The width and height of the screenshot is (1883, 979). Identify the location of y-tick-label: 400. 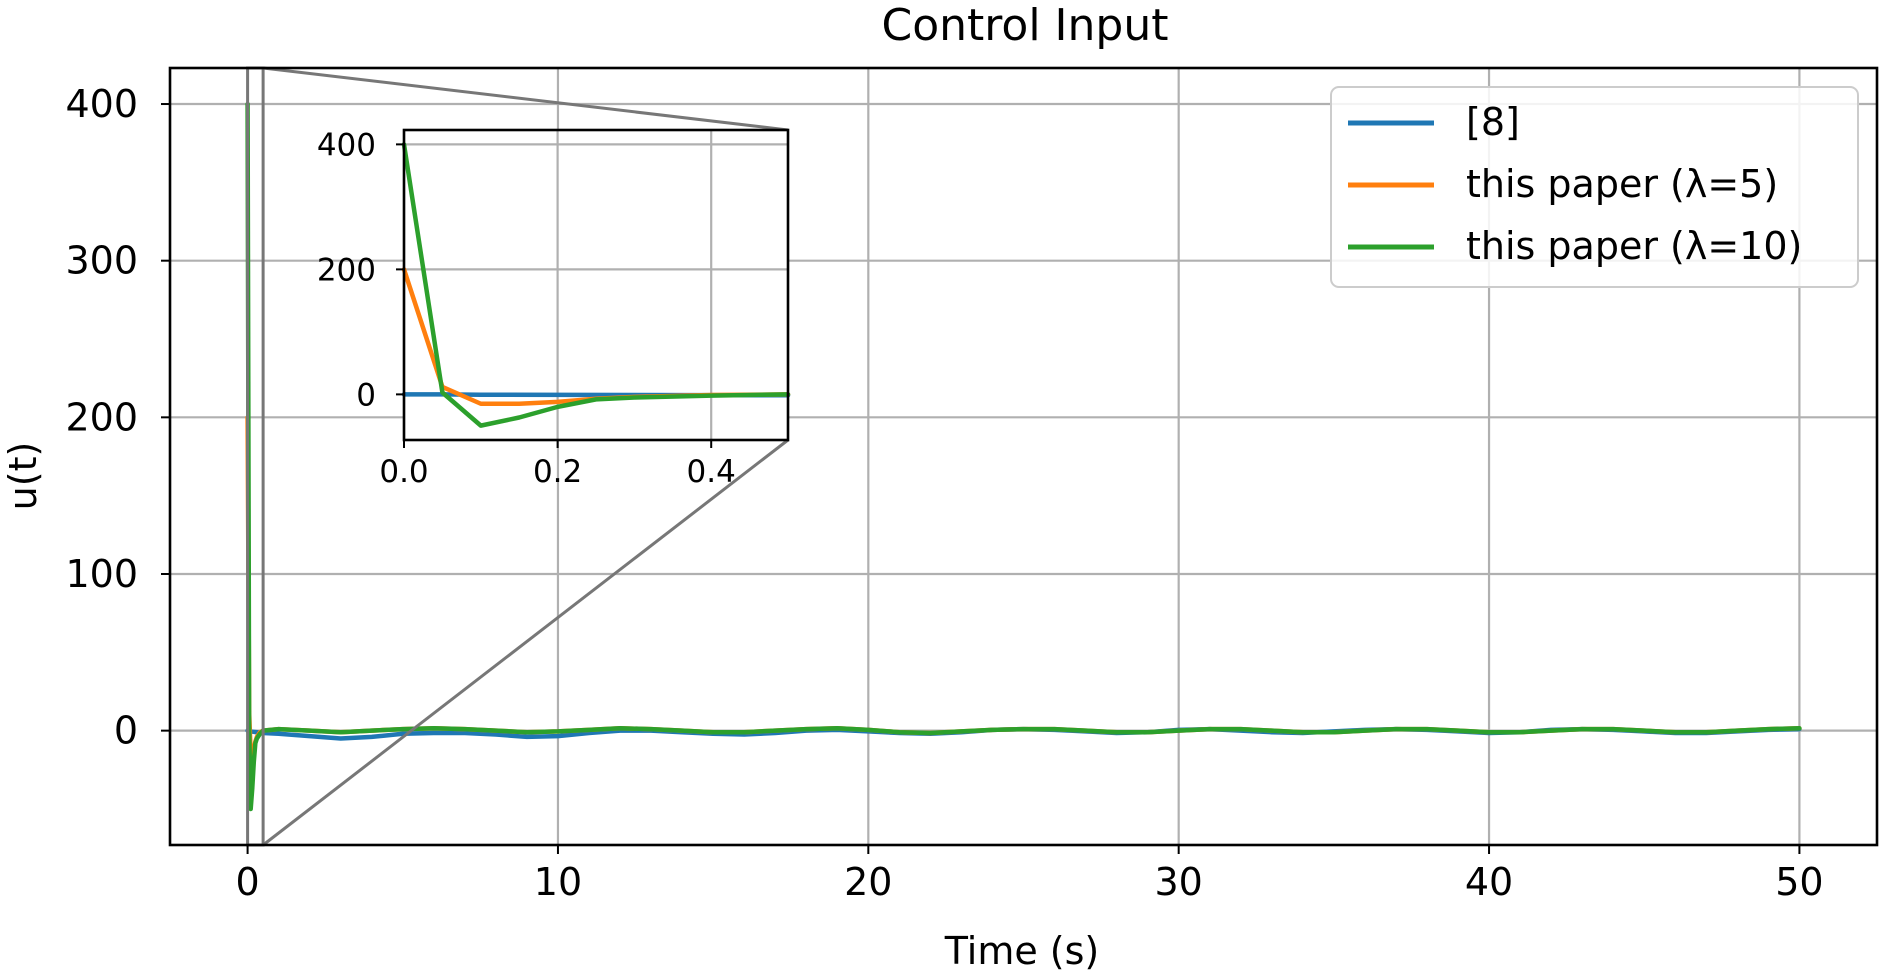
(101, 104).